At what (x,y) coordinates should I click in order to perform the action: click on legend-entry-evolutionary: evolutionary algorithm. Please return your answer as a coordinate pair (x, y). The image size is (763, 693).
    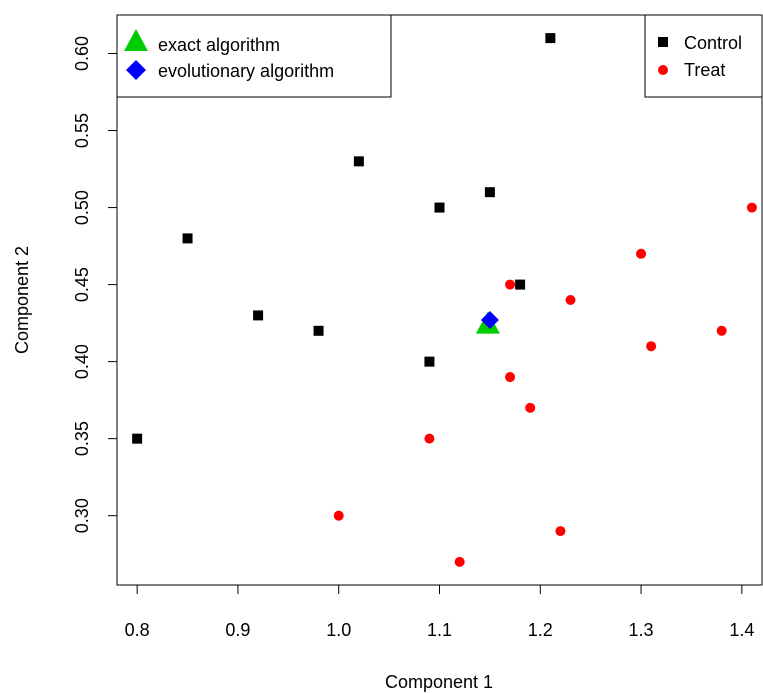
    Looking at the image, I should click on (246, 71).